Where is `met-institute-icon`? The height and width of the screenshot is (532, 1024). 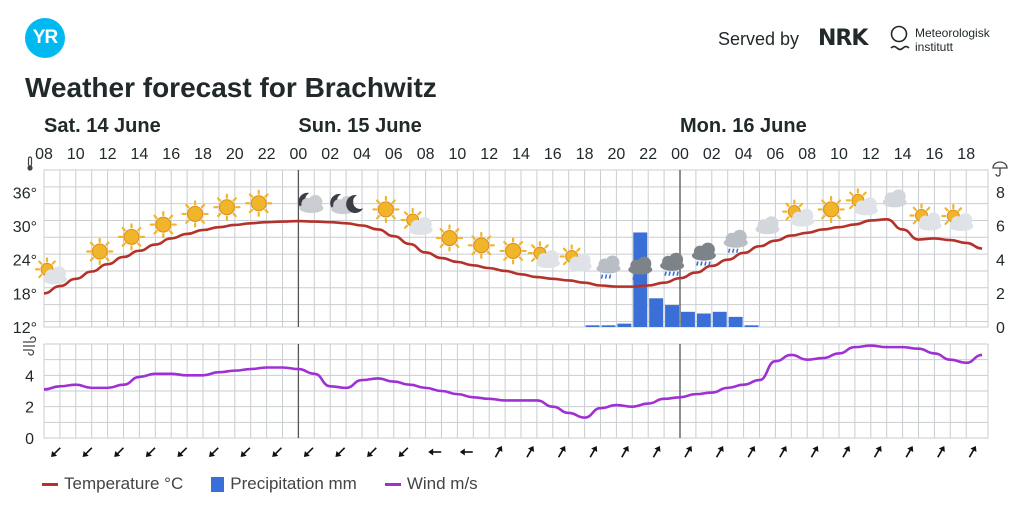
met-institute-icon is located at coordinates (900, 38).